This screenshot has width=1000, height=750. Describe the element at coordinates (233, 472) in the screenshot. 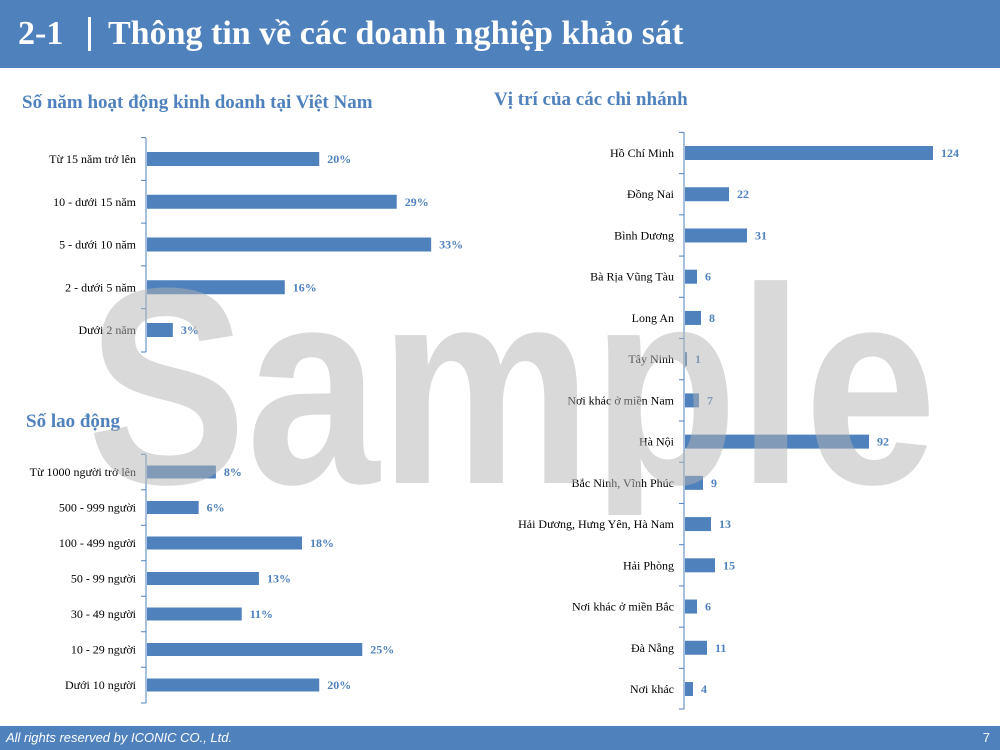

I see `value-label: 8%` at that location.